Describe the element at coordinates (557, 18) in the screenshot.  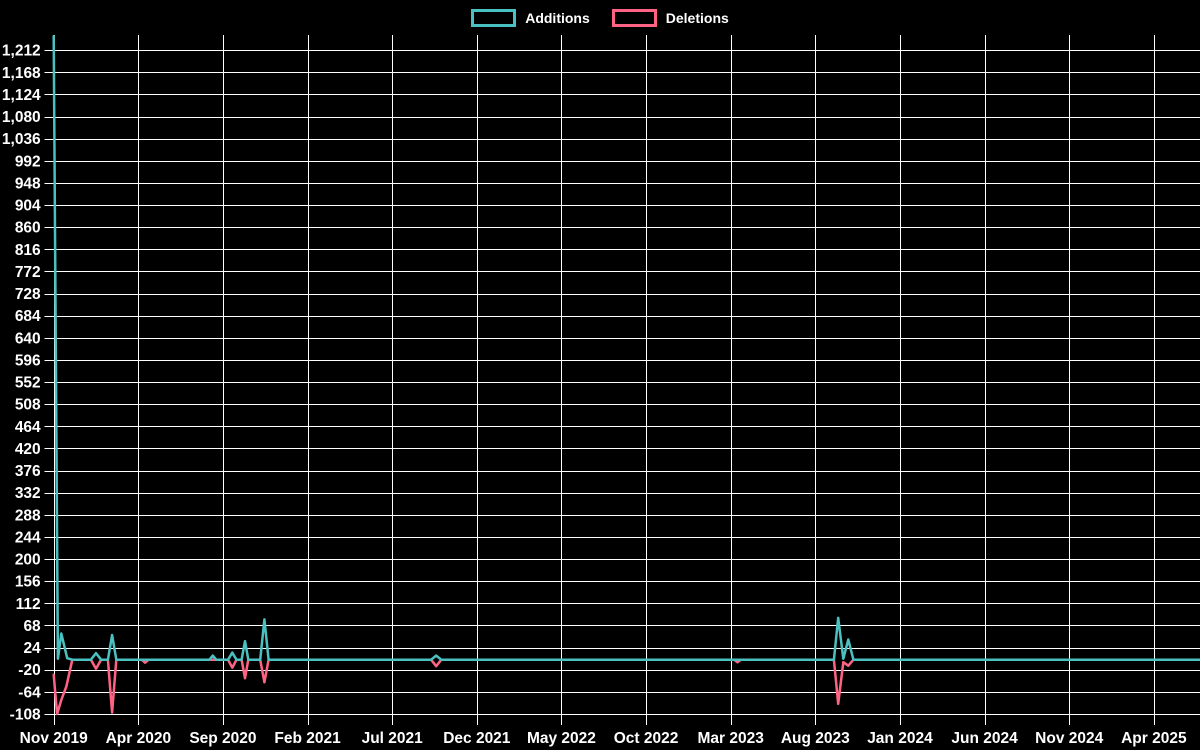
I see `legend-label-additions: Additions` at that location.